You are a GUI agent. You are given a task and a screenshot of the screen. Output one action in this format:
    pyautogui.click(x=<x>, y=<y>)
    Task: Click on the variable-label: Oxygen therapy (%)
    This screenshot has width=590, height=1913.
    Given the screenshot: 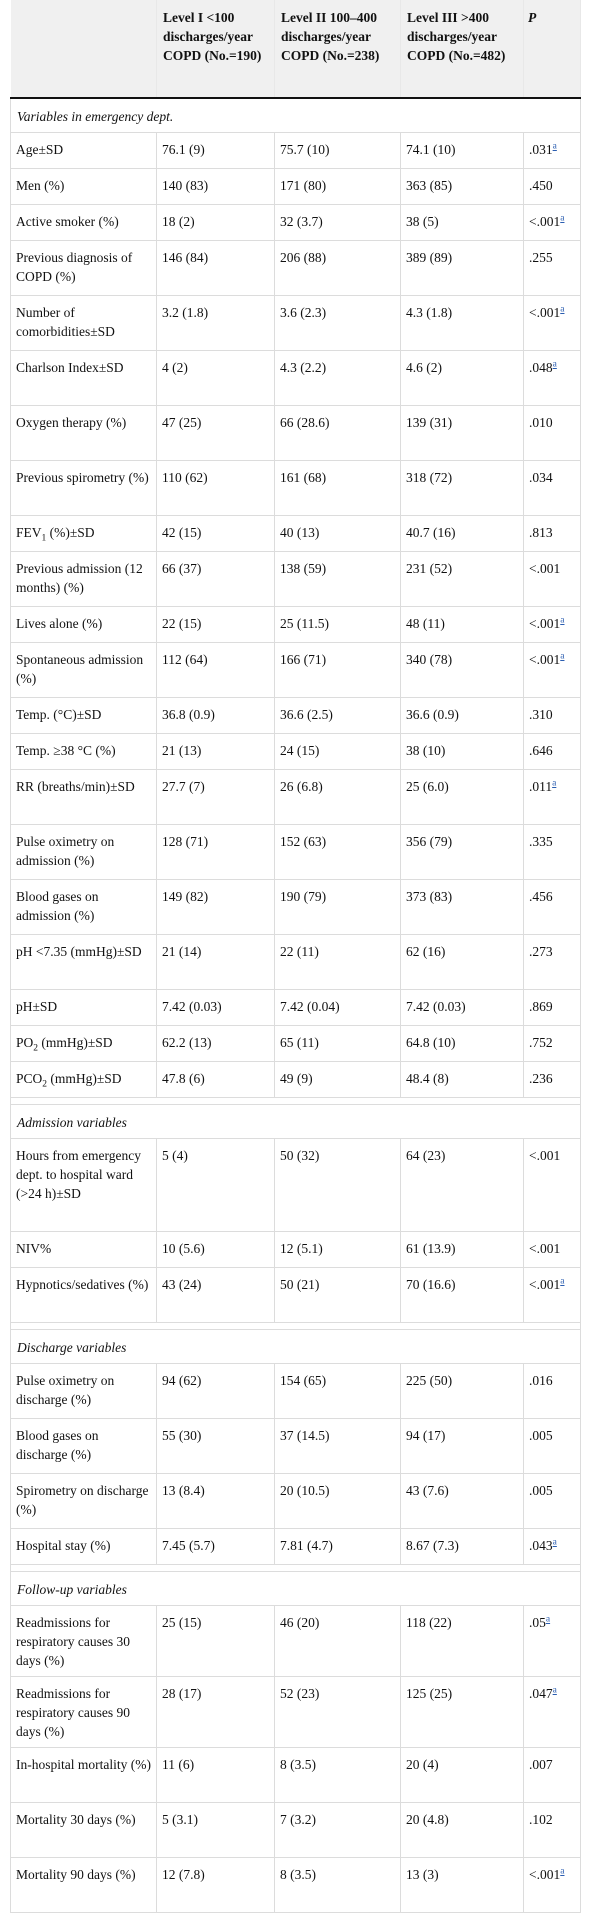 What is the action you would take?
    pyautogui.click(x=83, y=433)
    